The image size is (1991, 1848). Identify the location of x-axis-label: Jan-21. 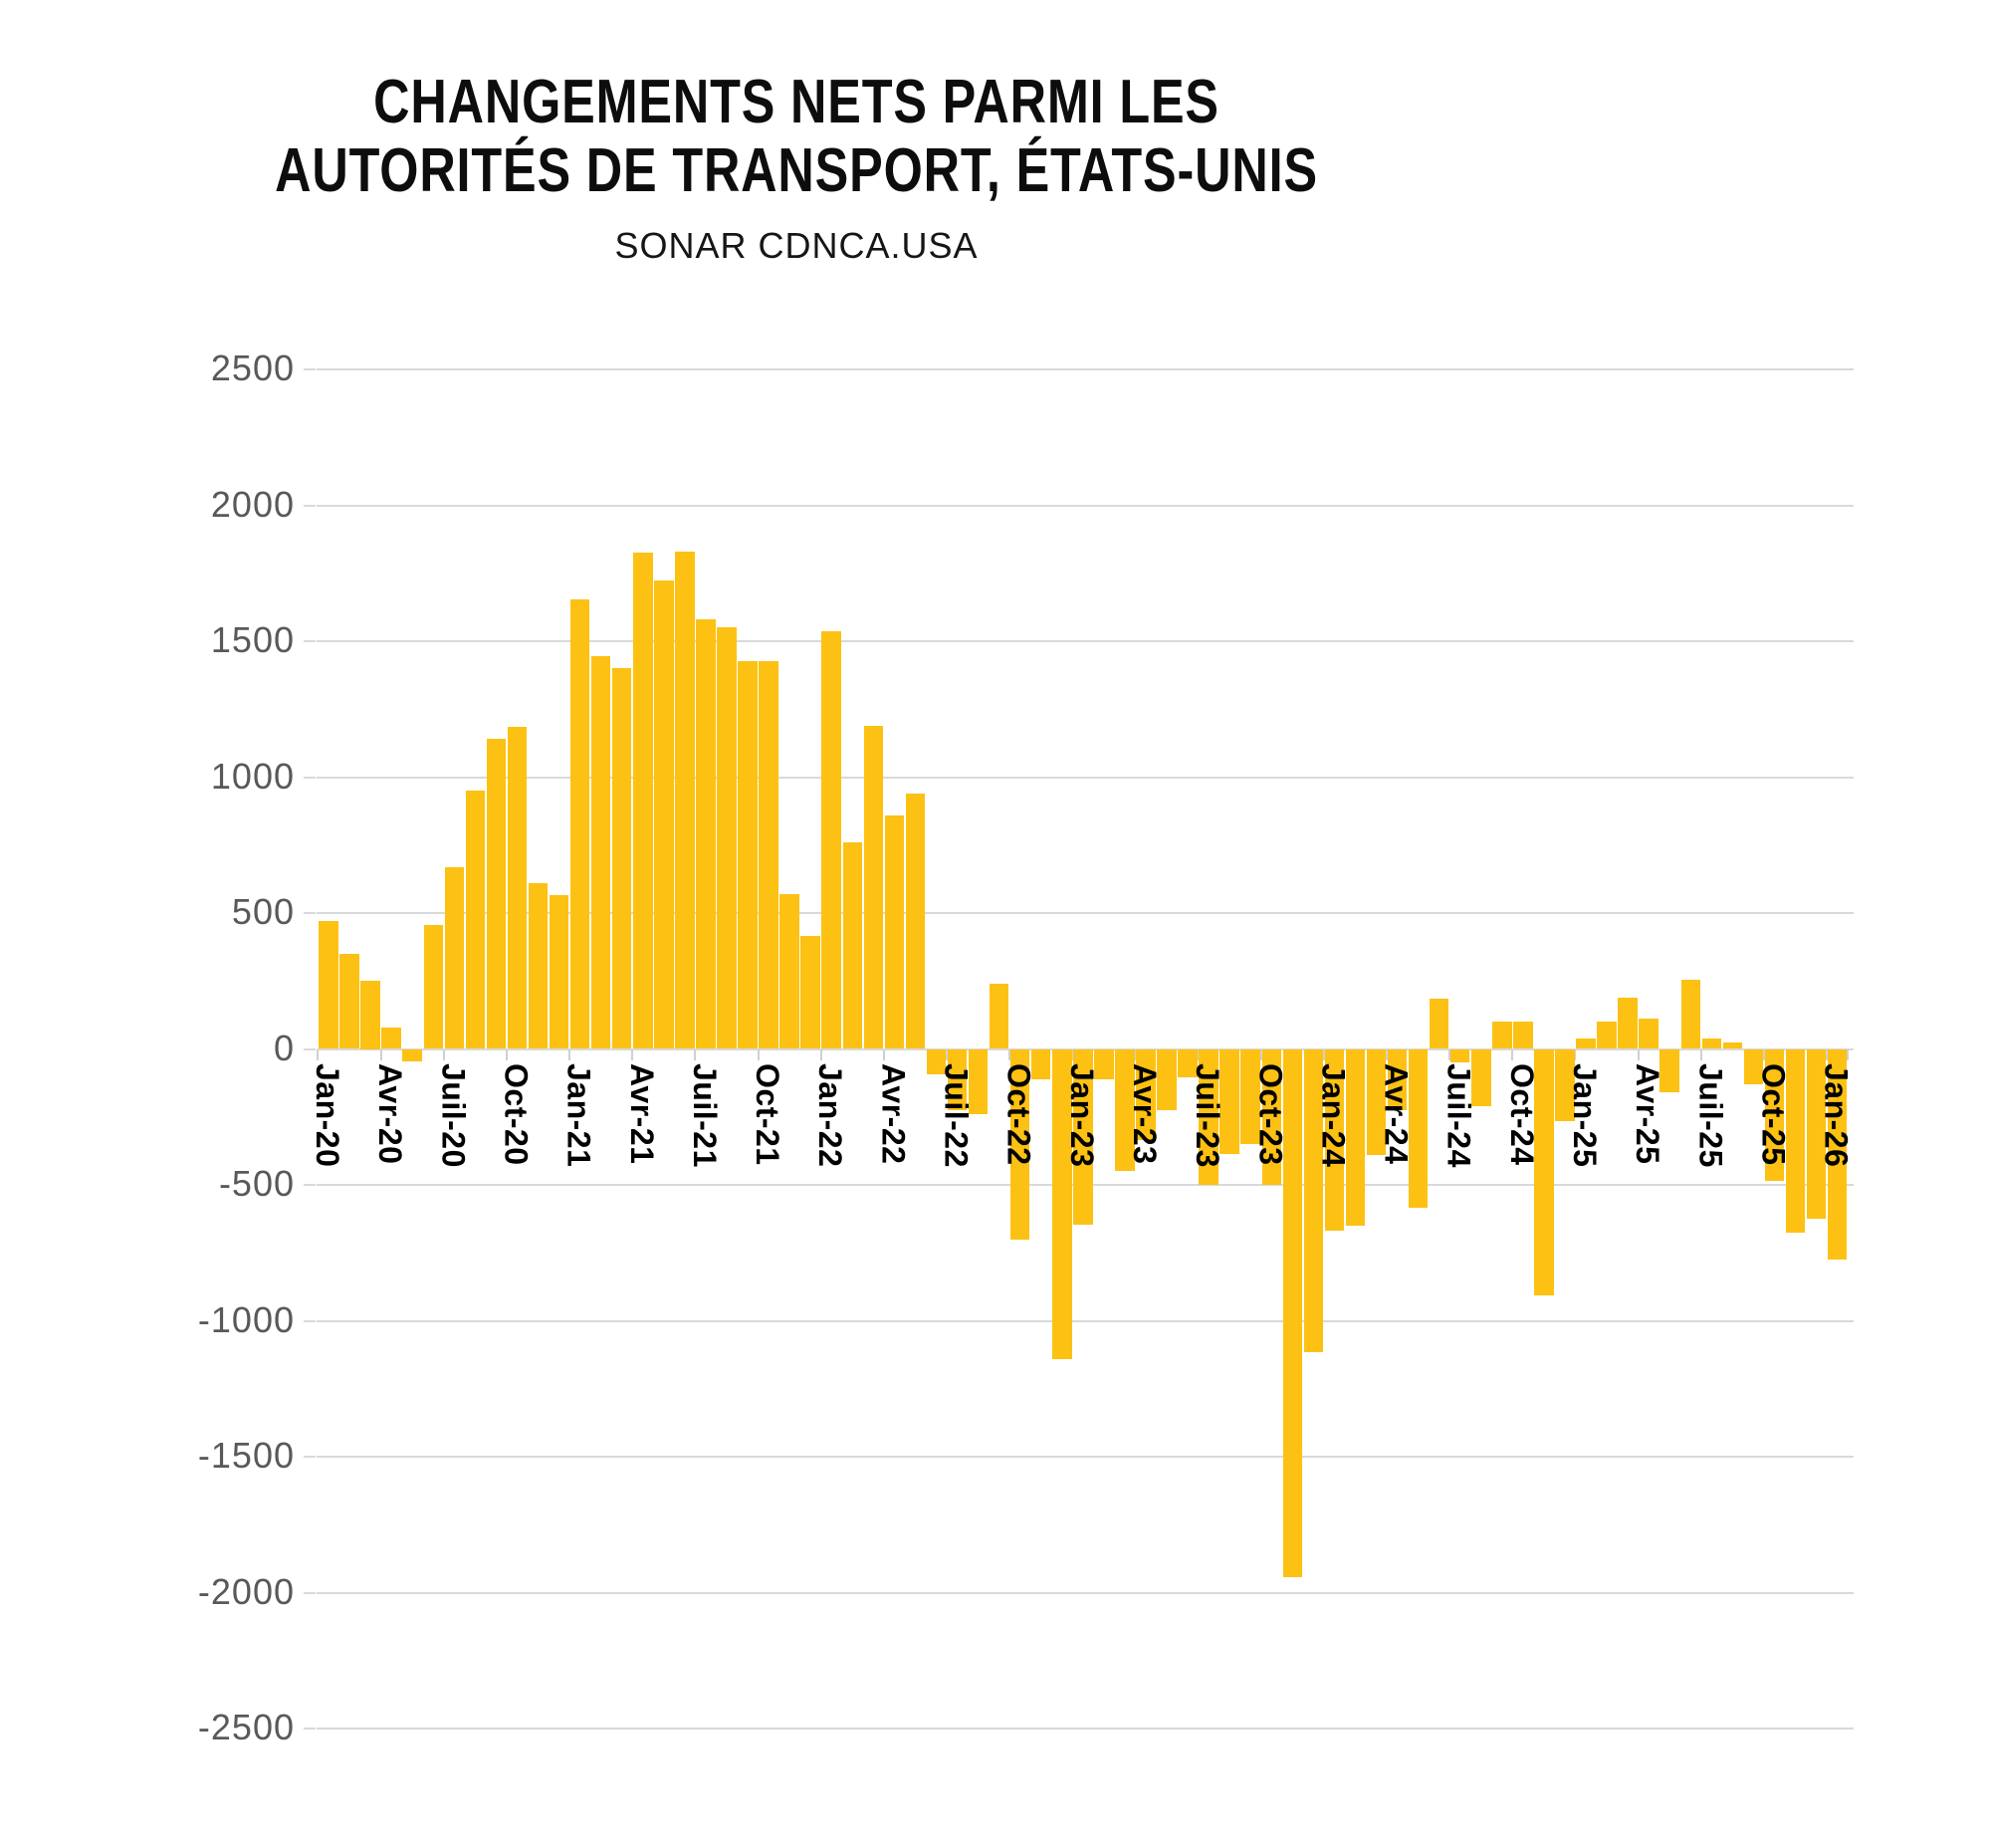
(579, 1114).